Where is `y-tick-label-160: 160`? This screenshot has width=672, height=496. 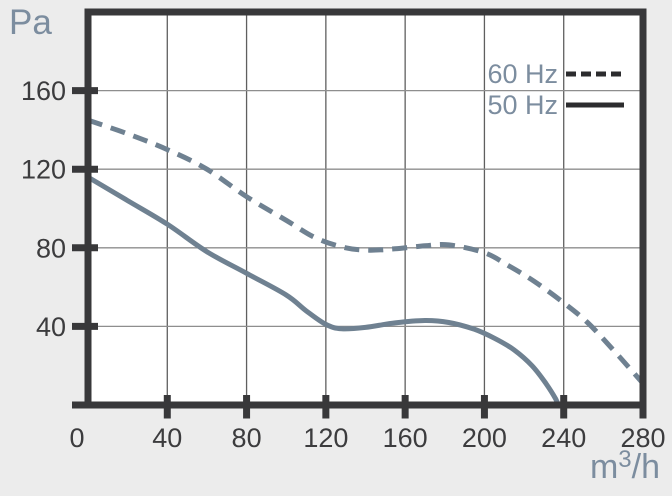
y-tick-label-160: 160 is located at coordinates (43, 91).